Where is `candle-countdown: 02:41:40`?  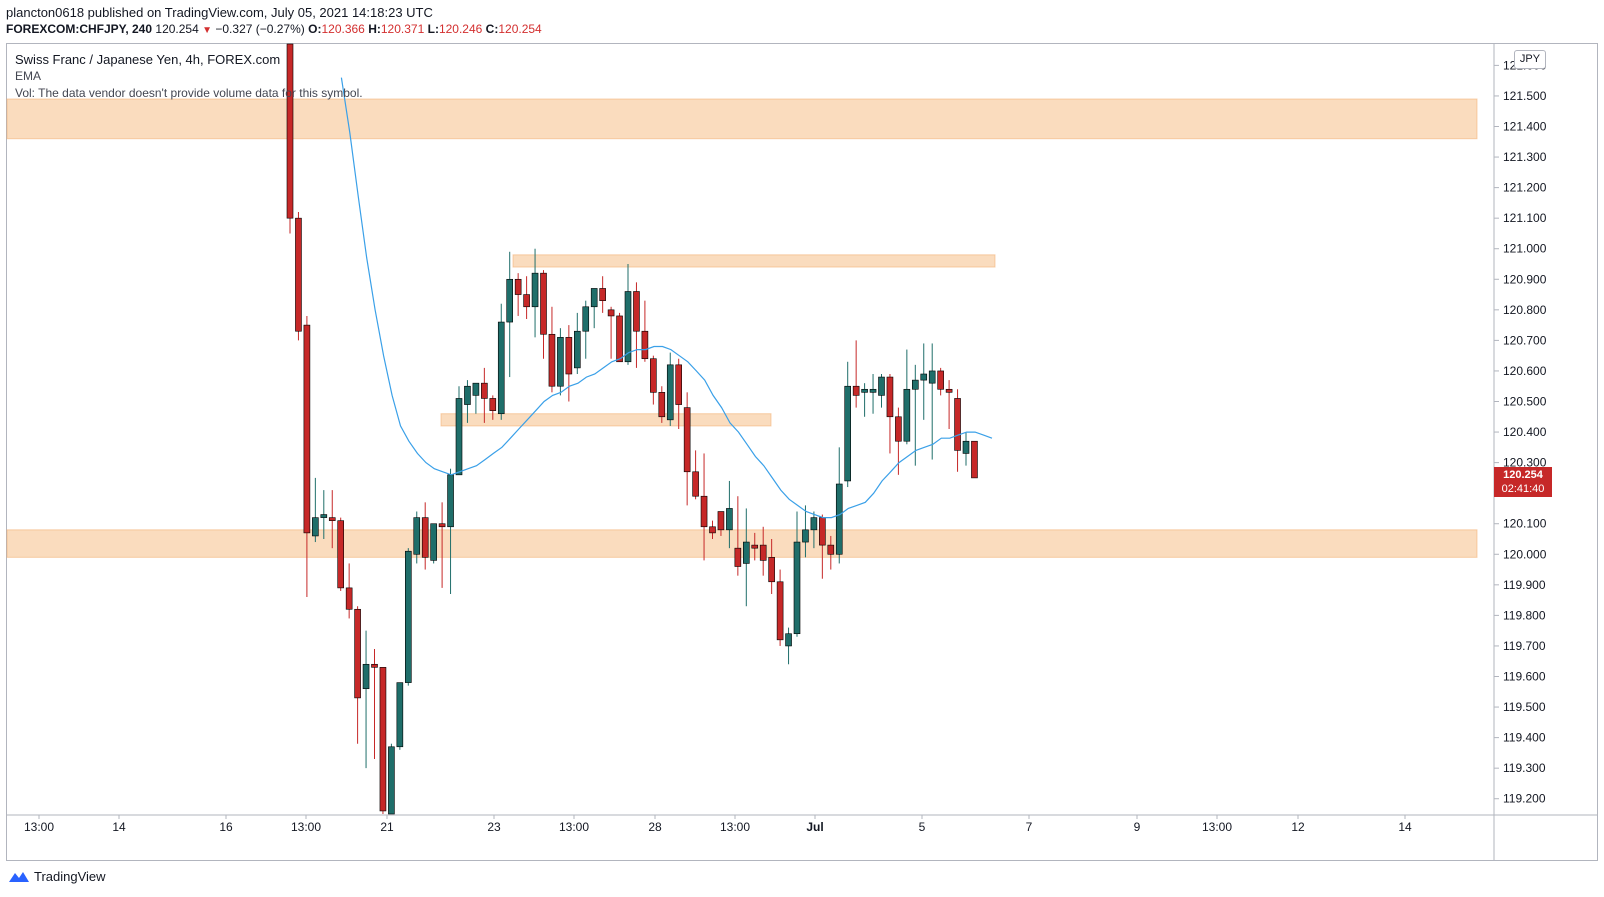 candle-countdown: 02:41:40 is located at coordinates (1523, 489).